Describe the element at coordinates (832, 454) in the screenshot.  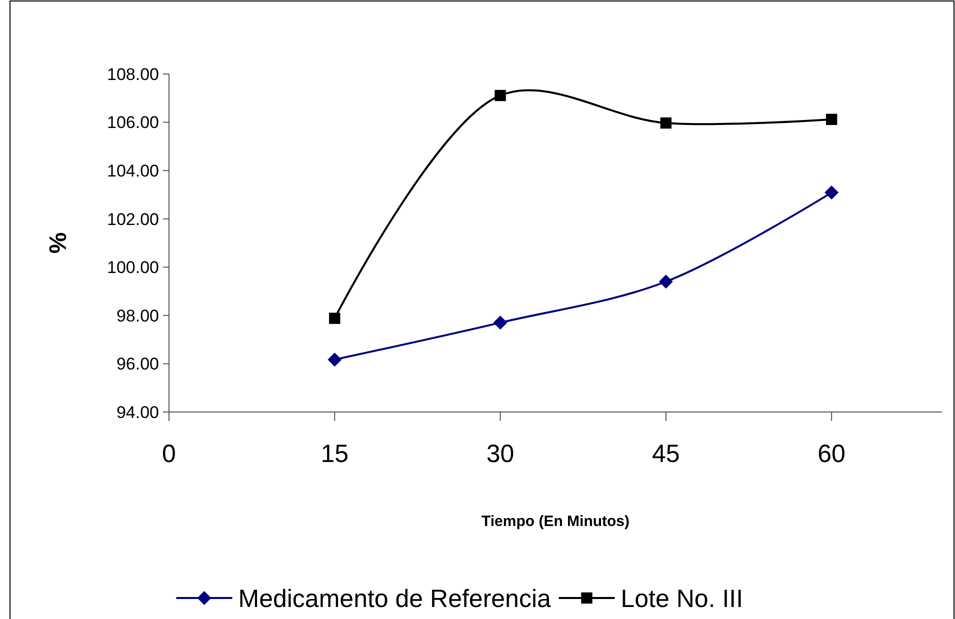
I see `x-tick-label: 60` at that location.